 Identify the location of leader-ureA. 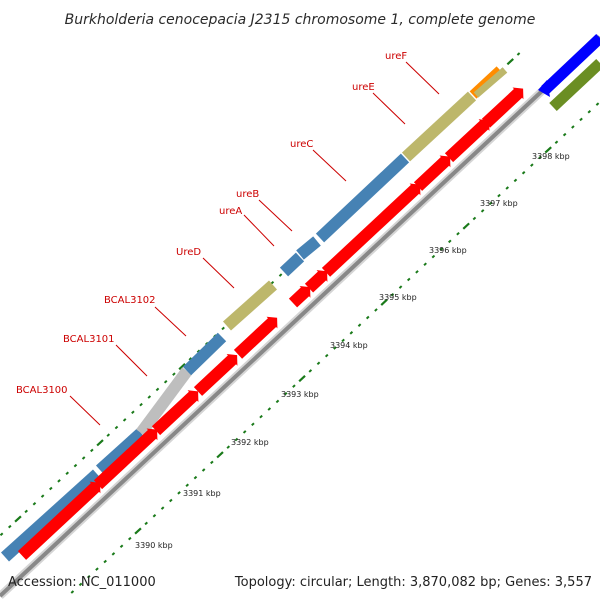
(259, 230).